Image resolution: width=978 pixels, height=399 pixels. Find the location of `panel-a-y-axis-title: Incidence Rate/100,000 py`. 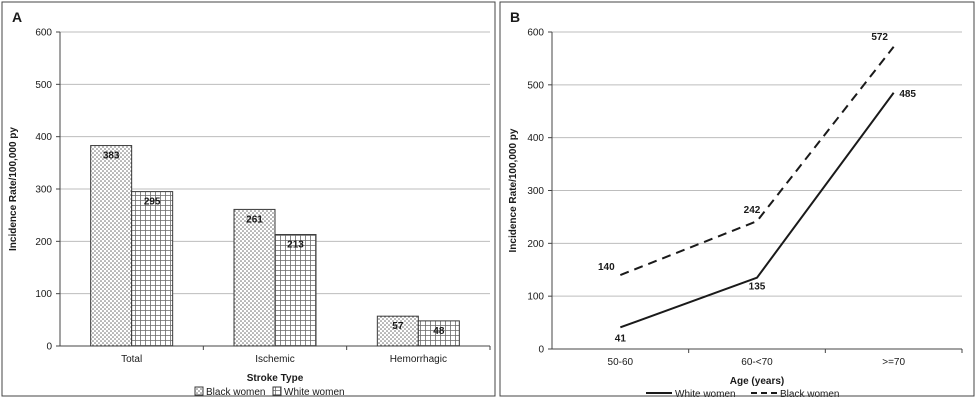

panel-a-y-axis-title: Incidence Rate/100,000 py is located at coordinates (13, 189).